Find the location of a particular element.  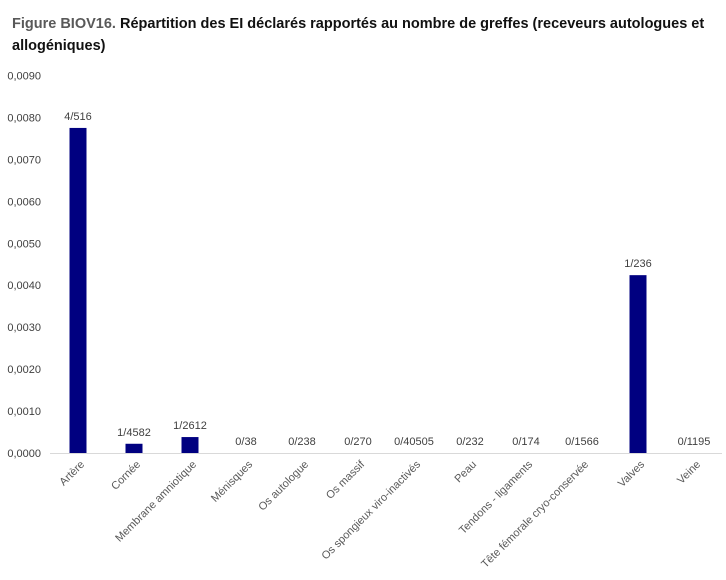

data-label: 0/1566 is located at coordinates (582, 442).